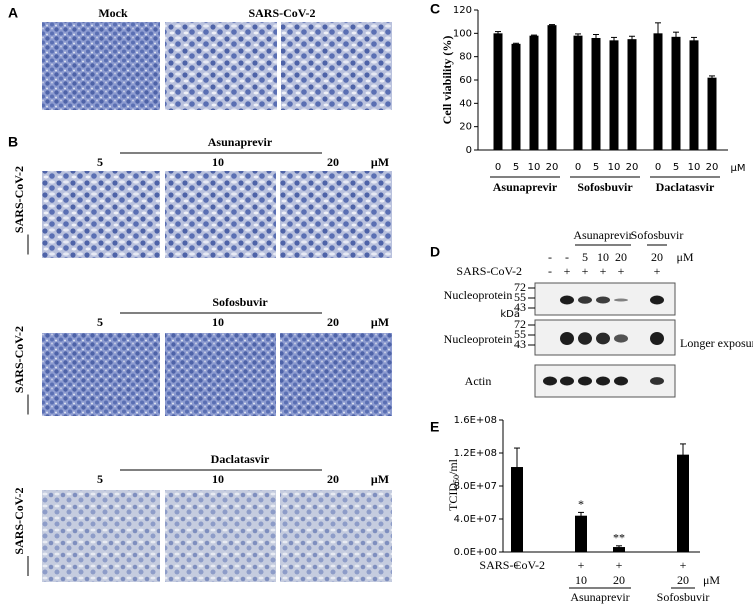  What do you see at coordinates (712, 167) in the screenshot?
I see `x-tick-label: 20` at bounding box center [712, 167].